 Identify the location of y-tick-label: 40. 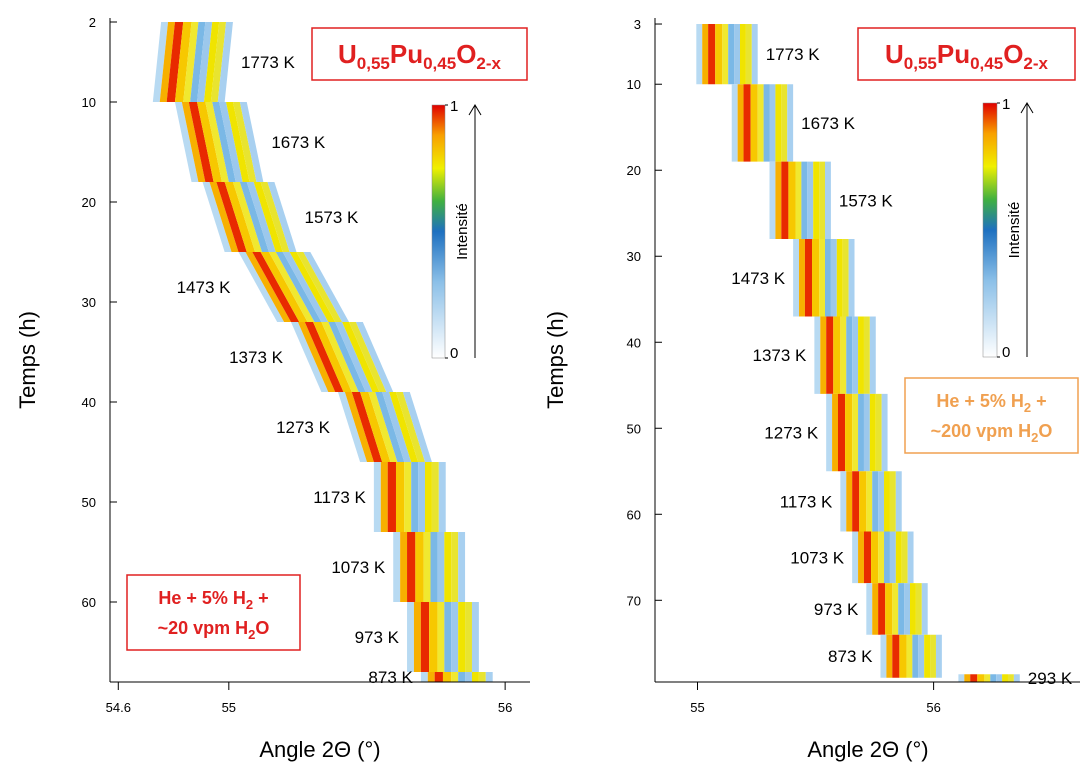
(89, 402).